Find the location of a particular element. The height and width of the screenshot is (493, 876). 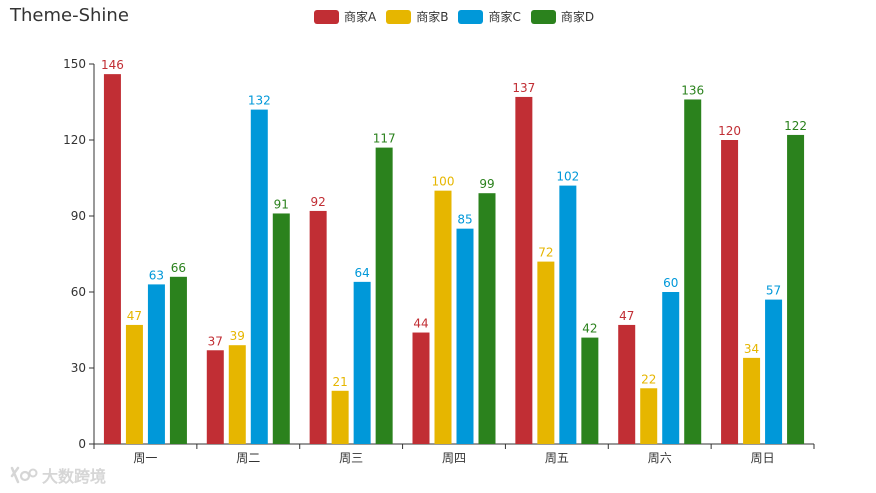

legend: 商家A 商家B 商家C 商家D is located at coordinates (459, 16).